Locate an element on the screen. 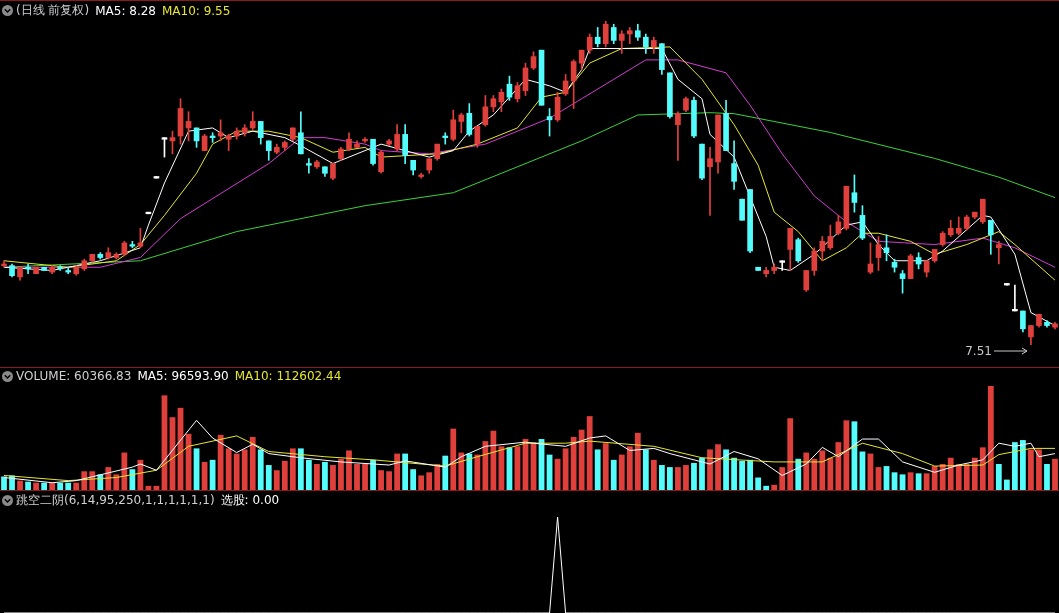 The image size is (1059, 613). text: MA5: 8.28 is located at coordinates (125, 10).